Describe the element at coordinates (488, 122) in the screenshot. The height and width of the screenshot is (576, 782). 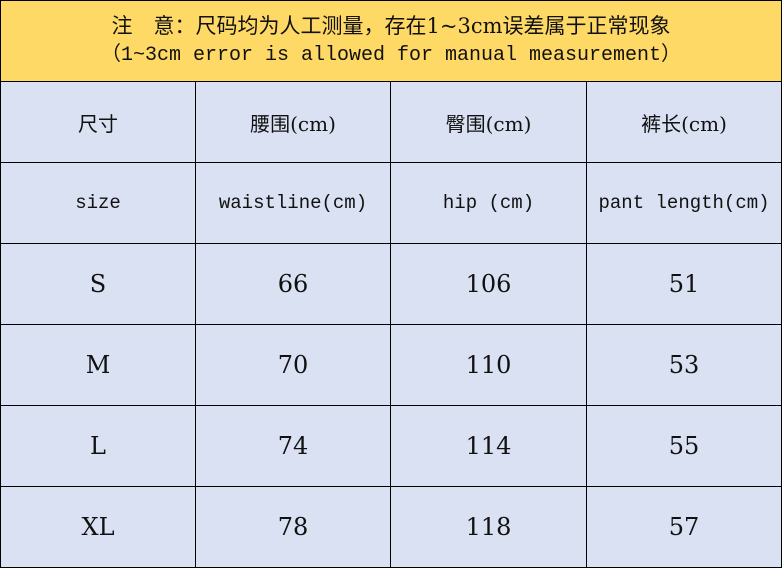
I see `header-cell: 臀围(cm)` at that location.